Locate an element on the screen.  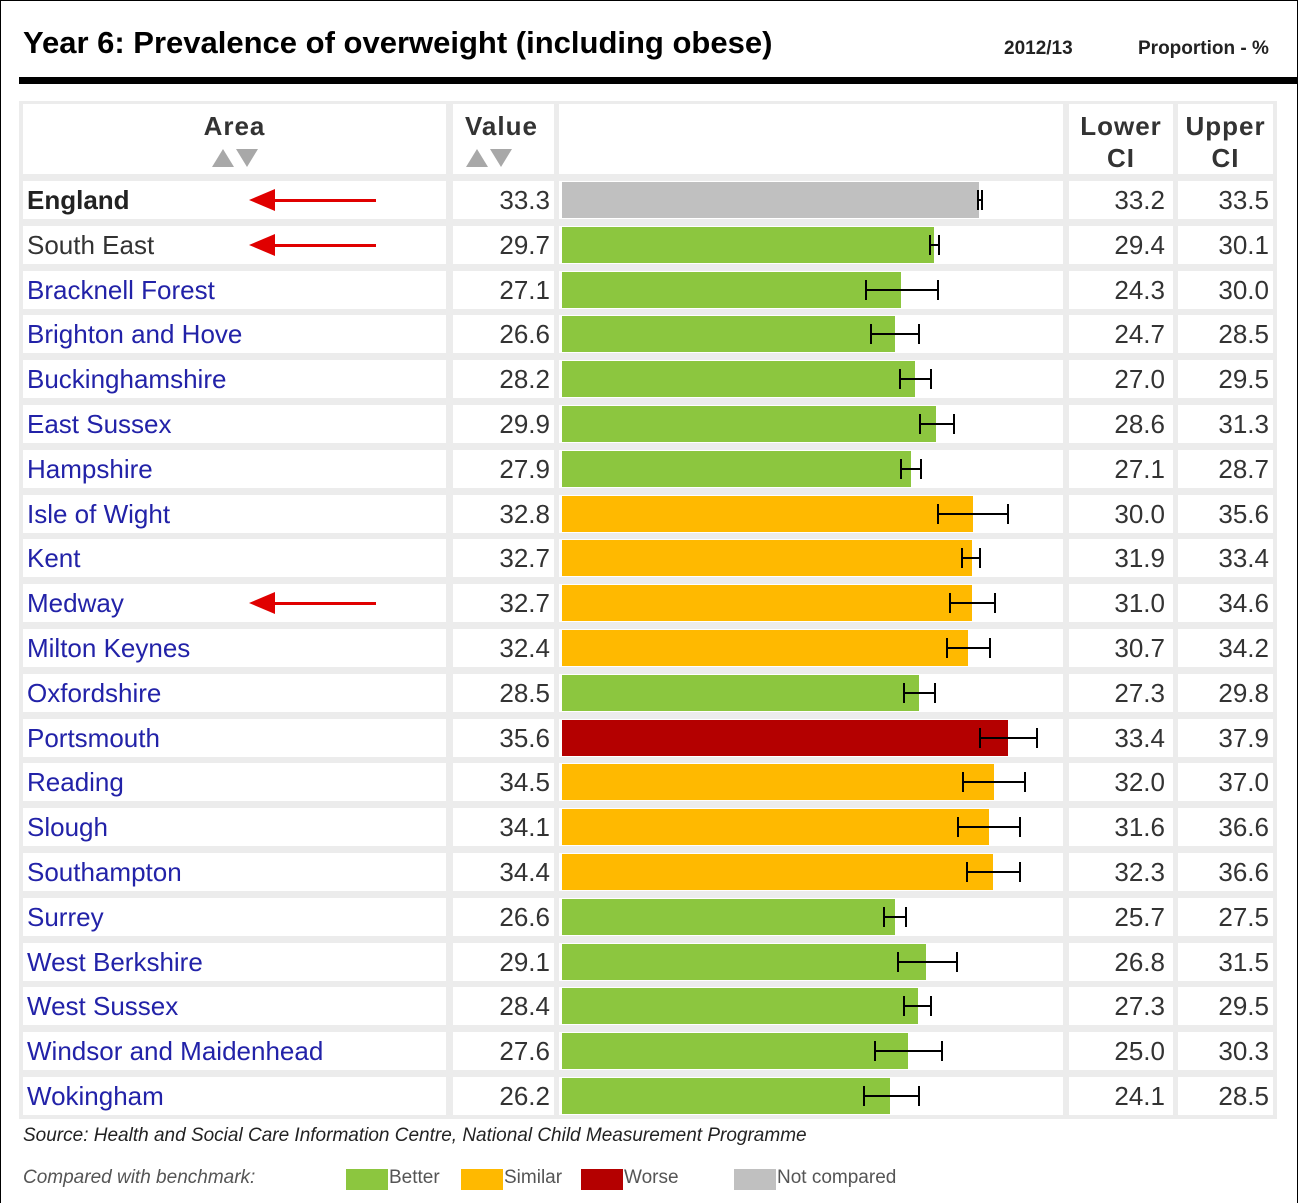
value-cell: 33.3 is located at coordinates (503, 200).